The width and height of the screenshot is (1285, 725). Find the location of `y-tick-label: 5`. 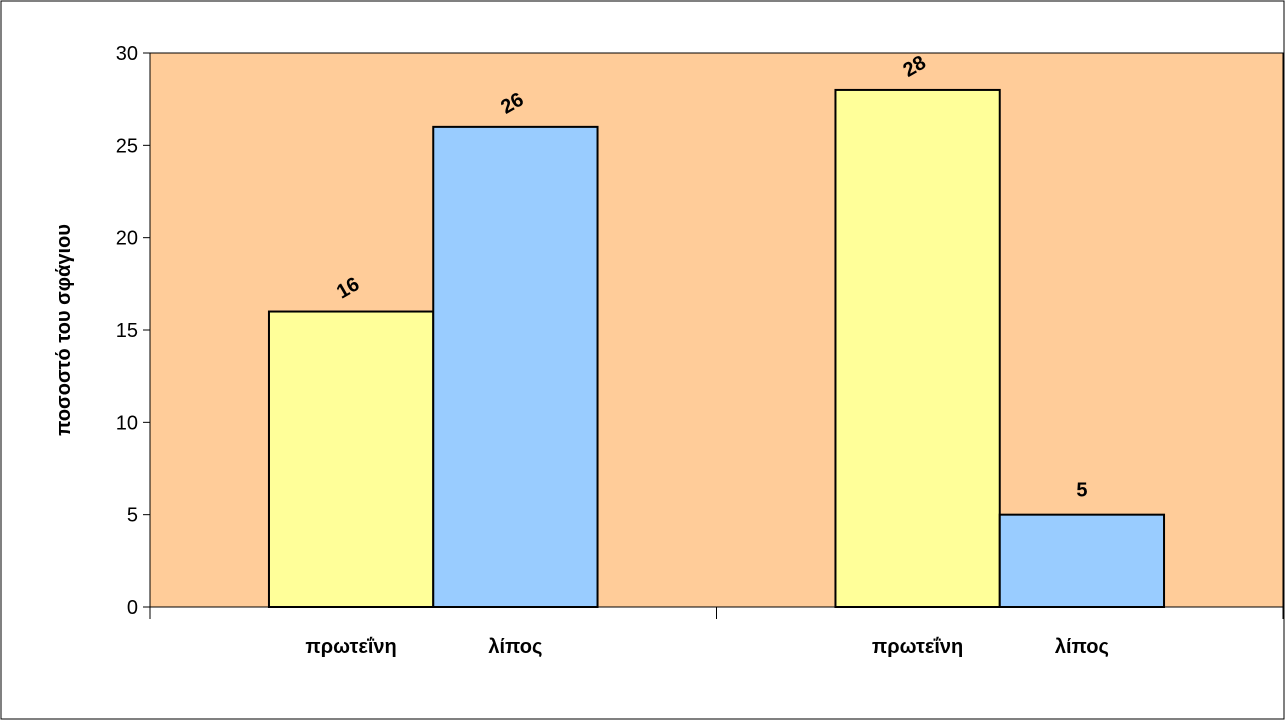

y-tick-label: 5 is located at coordinates (132, 516).